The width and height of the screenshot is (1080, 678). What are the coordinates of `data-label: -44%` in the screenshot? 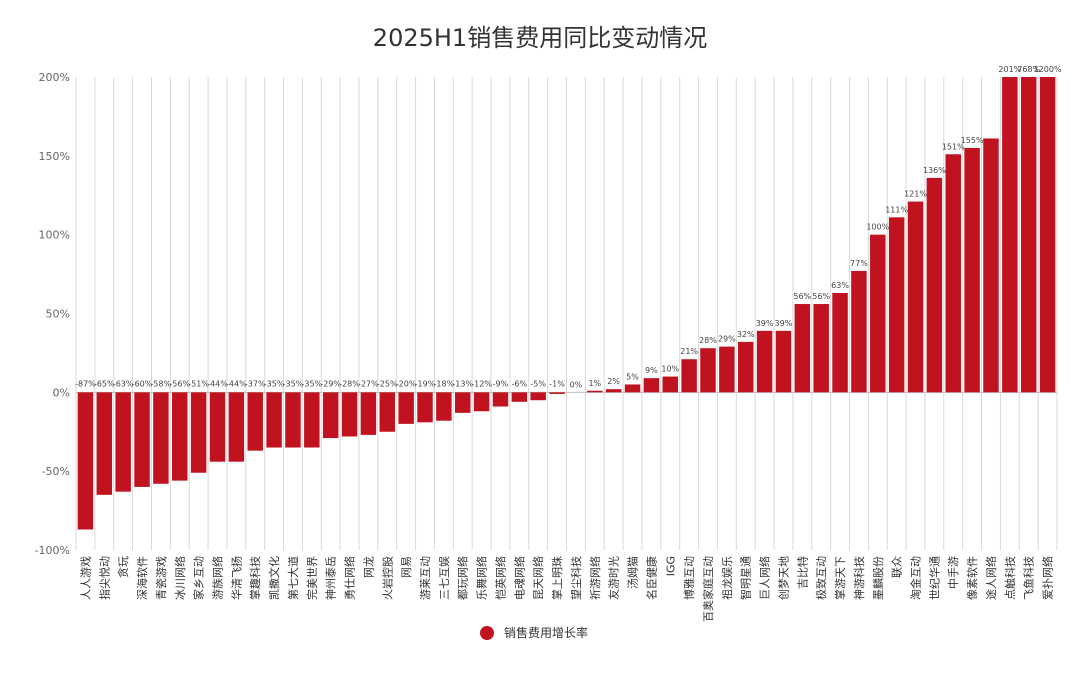 It's located at (236, 383).